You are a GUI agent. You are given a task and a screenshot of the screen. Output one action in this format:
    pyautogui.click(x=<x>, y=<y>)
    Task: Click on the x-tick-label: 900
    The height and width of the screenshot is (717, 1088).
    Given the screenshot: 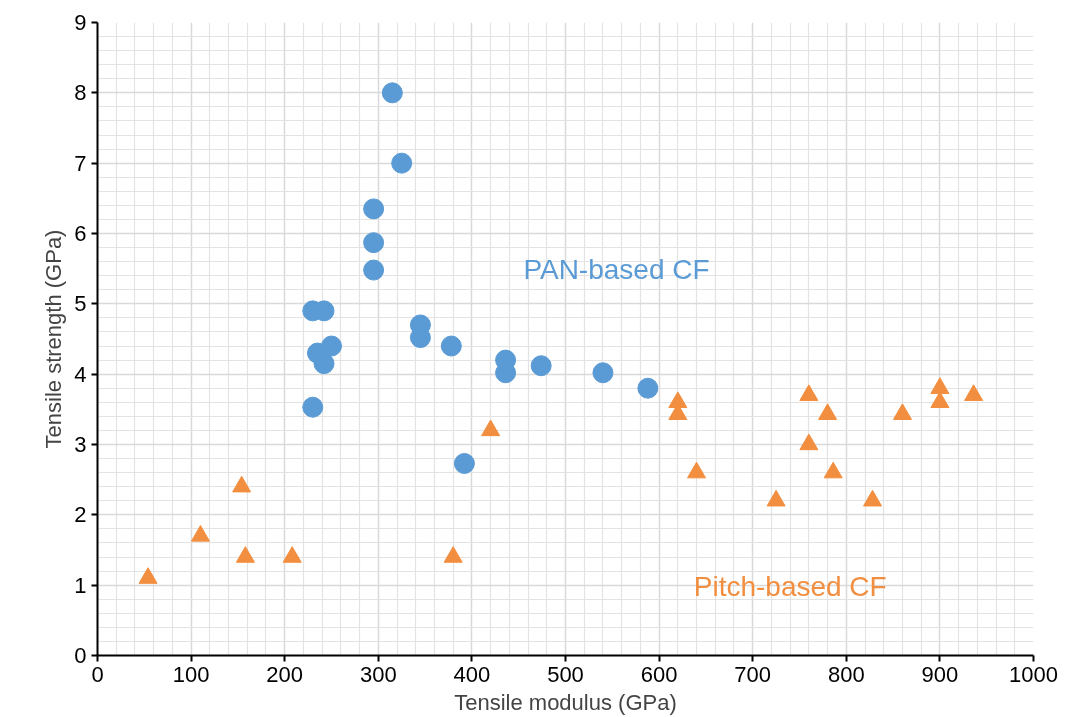 What is the action you would take?
    pyautogui.click(x=940, y=674)
    